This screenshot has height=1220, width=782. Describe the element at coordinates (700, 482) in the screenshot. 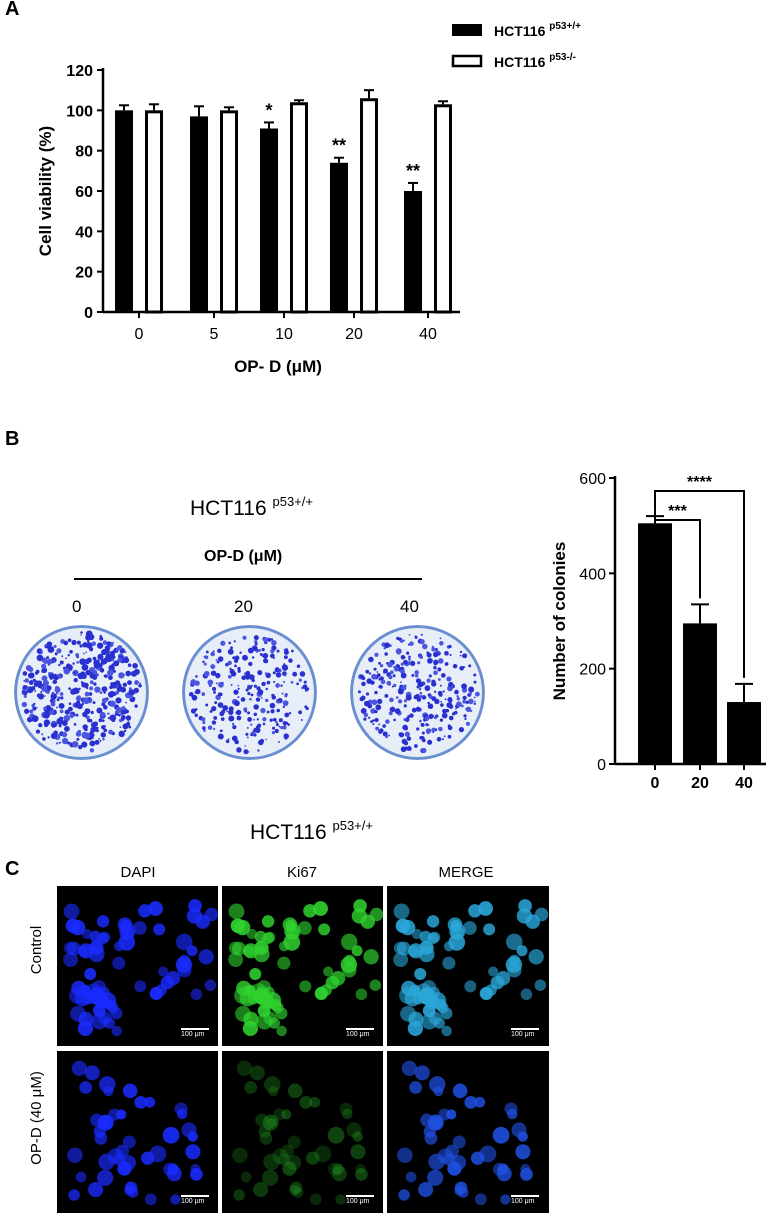

I see `significance-label: ****` at that location.